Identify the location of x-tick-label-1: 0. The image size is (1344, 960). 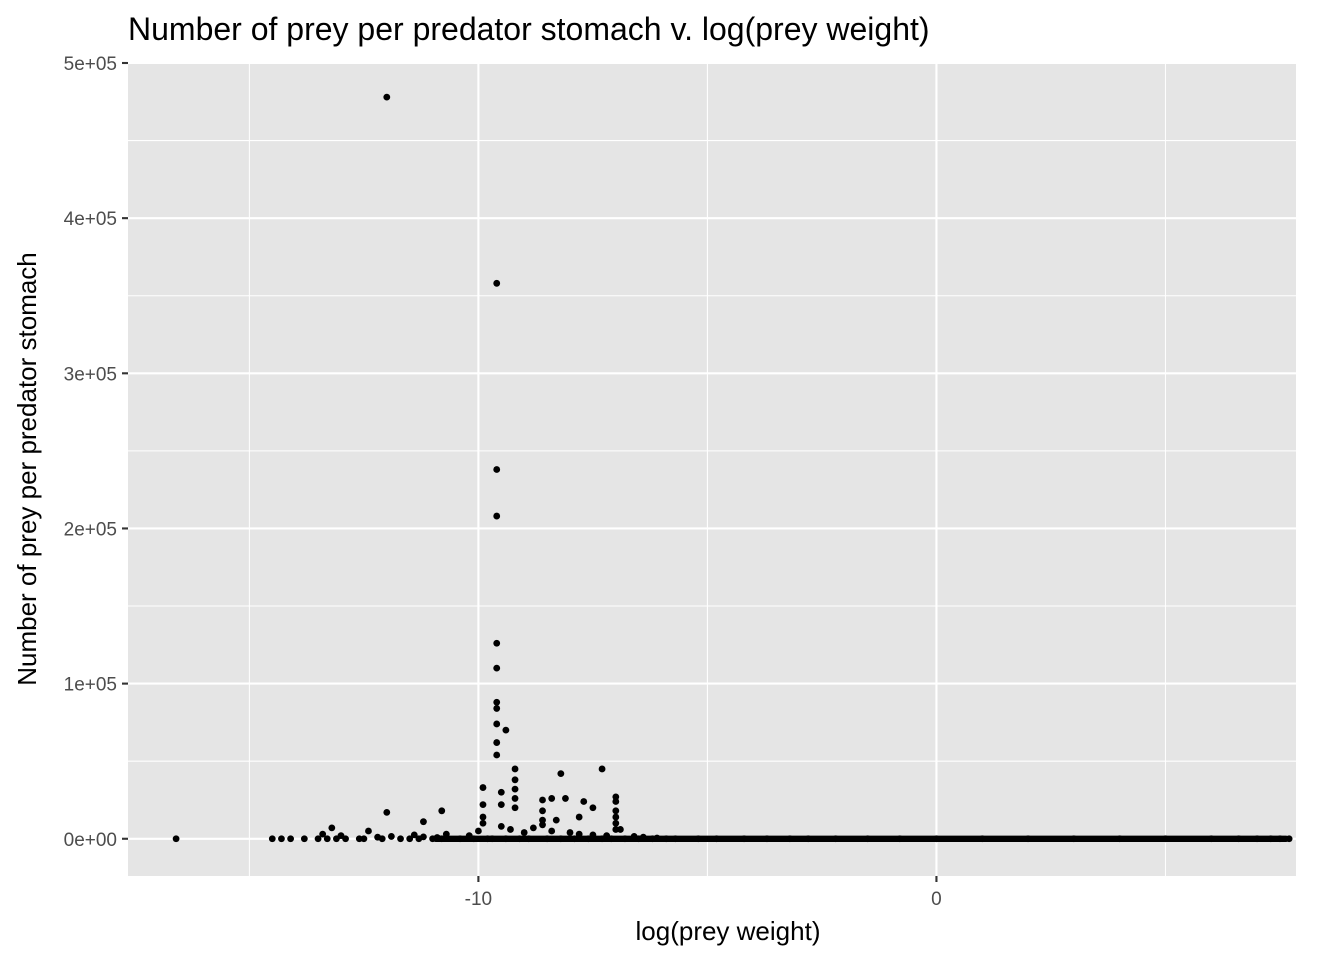
(936, 899).